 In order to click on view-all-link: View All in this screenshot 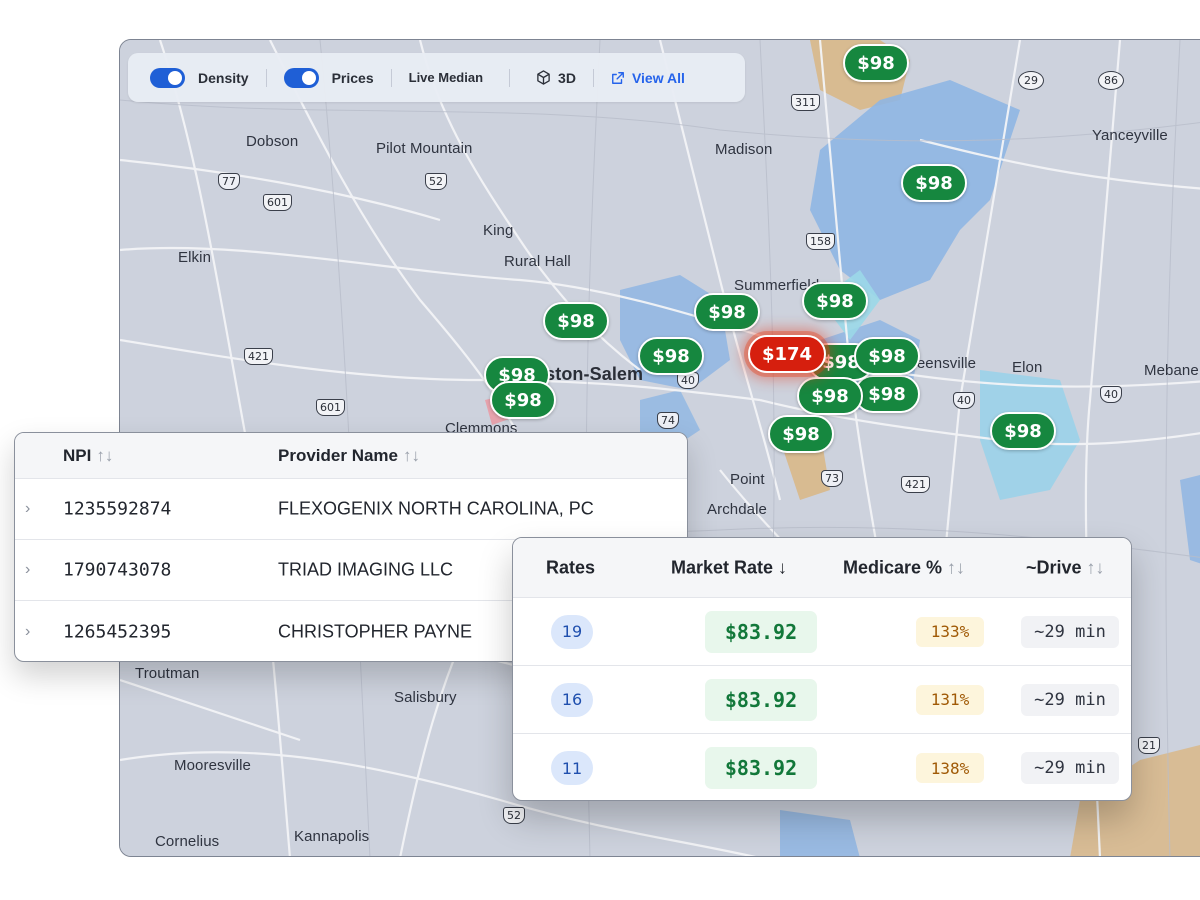, I will do `click(648, 78)`.